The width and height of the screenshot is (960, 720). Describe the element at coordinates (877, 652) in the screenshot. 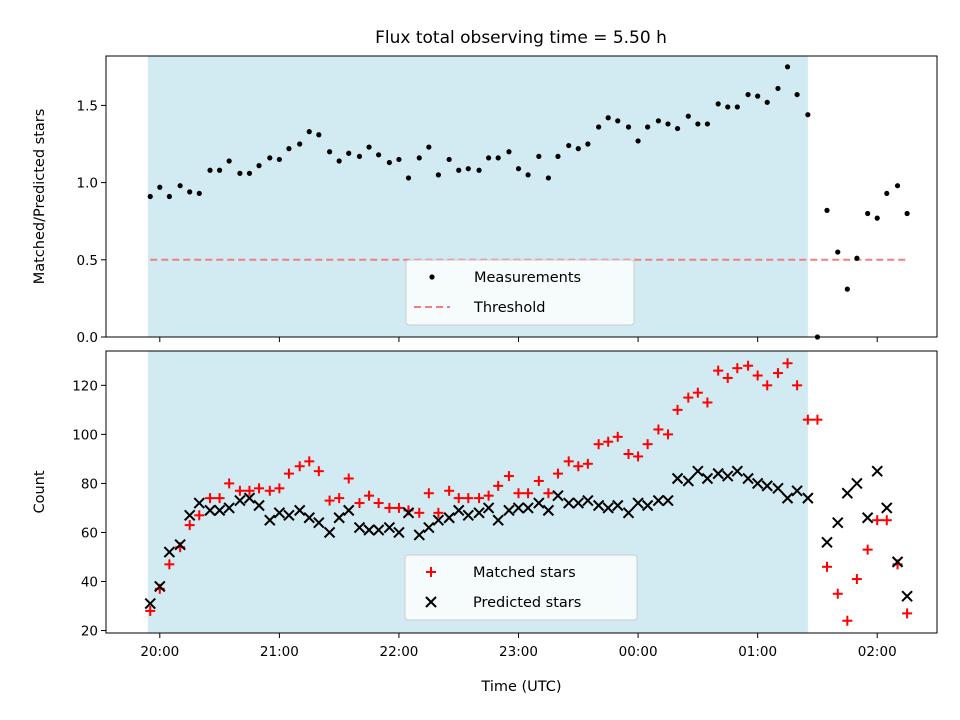

I see `x-tick-label: 02:00` at that location.